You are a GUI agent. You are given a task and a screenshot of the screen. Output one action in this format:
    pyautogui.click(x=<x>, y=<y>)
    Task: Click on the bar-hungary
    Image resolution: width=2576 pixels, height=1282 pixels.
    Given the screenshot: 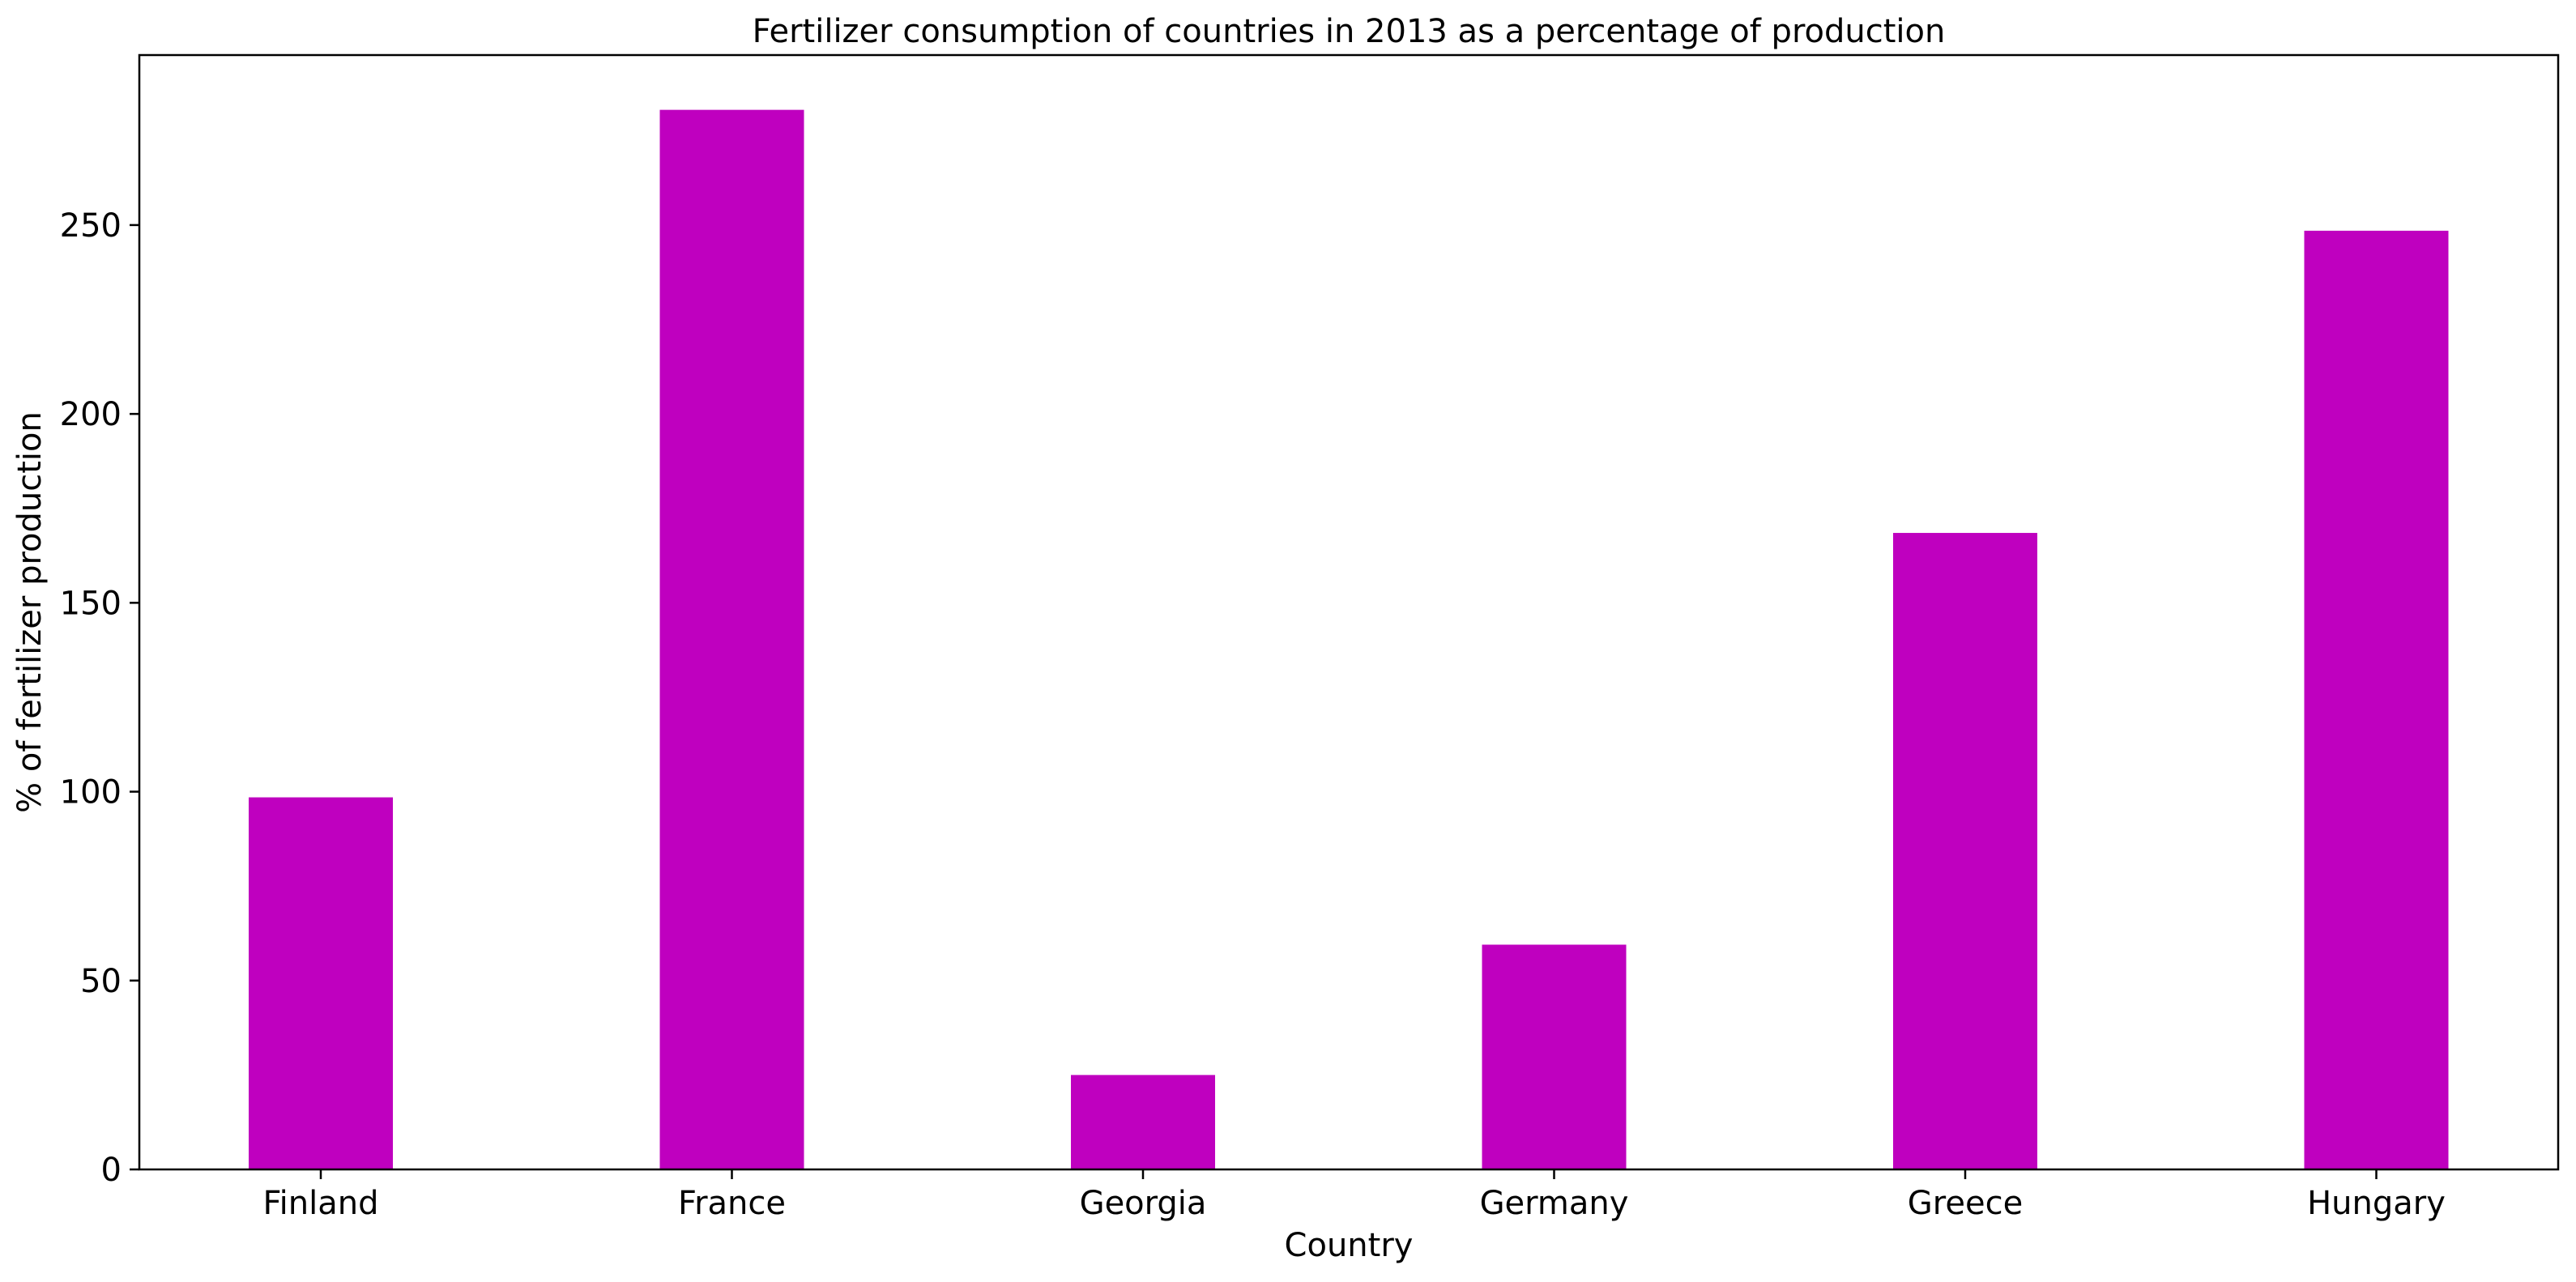 What is the action you would take?
    pyautogui.click(x=2376, y=700)
    